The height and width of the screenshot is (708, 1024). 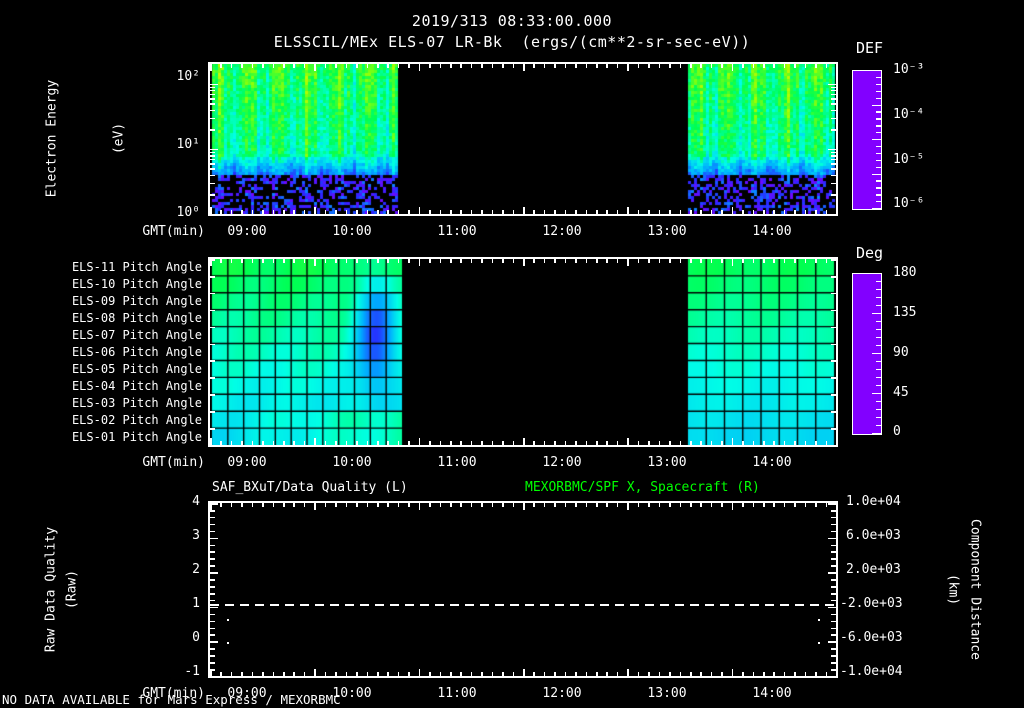 I want to click on pitch-angle-row-label: ELS-10 Pitch Angle, so click(x=136, y=284).